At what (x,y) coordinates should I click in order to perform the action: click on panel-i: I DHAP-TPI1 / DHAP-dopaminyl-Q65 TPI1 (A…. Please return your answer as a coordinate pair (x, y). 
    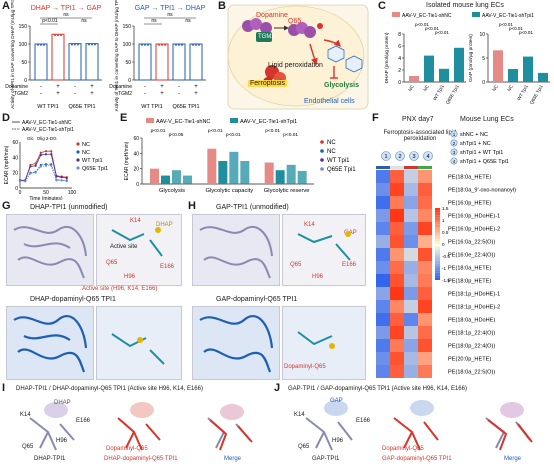
    Looking at the image, I should click on (136, 425).